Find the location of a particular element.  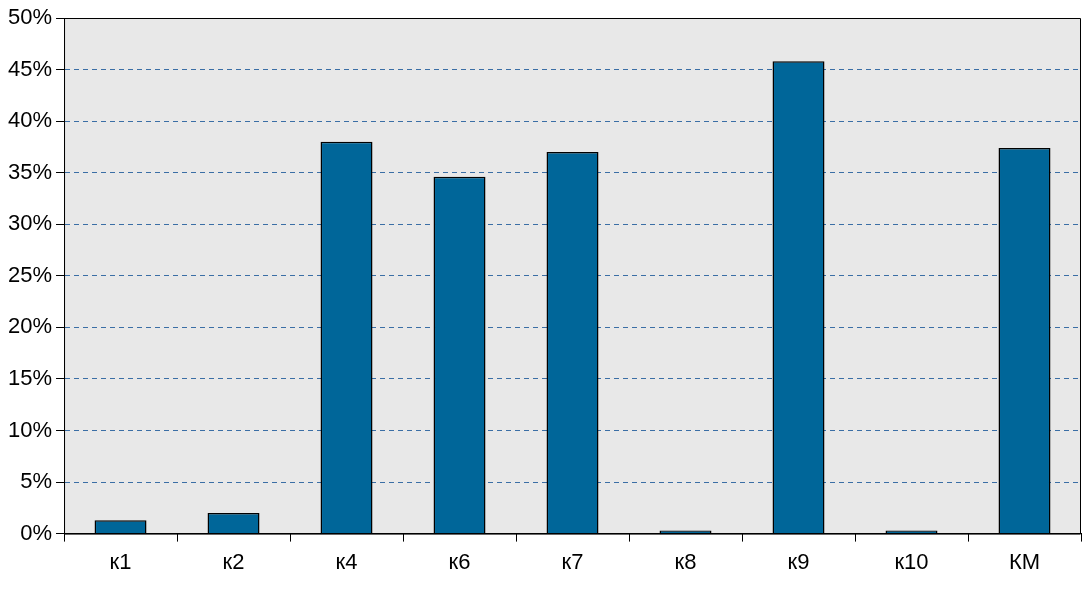

y-tick-label: 10% is located at coordinates (30, 429).